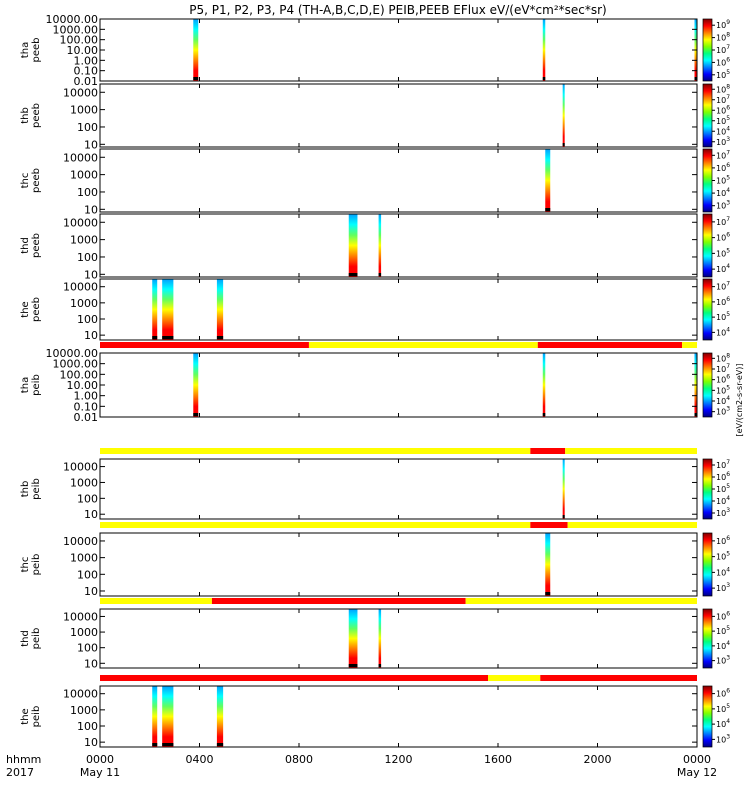 The height and width of the screenshot is (804, 750). I want to click on x-tick-label: 0400, so click(200, 759).